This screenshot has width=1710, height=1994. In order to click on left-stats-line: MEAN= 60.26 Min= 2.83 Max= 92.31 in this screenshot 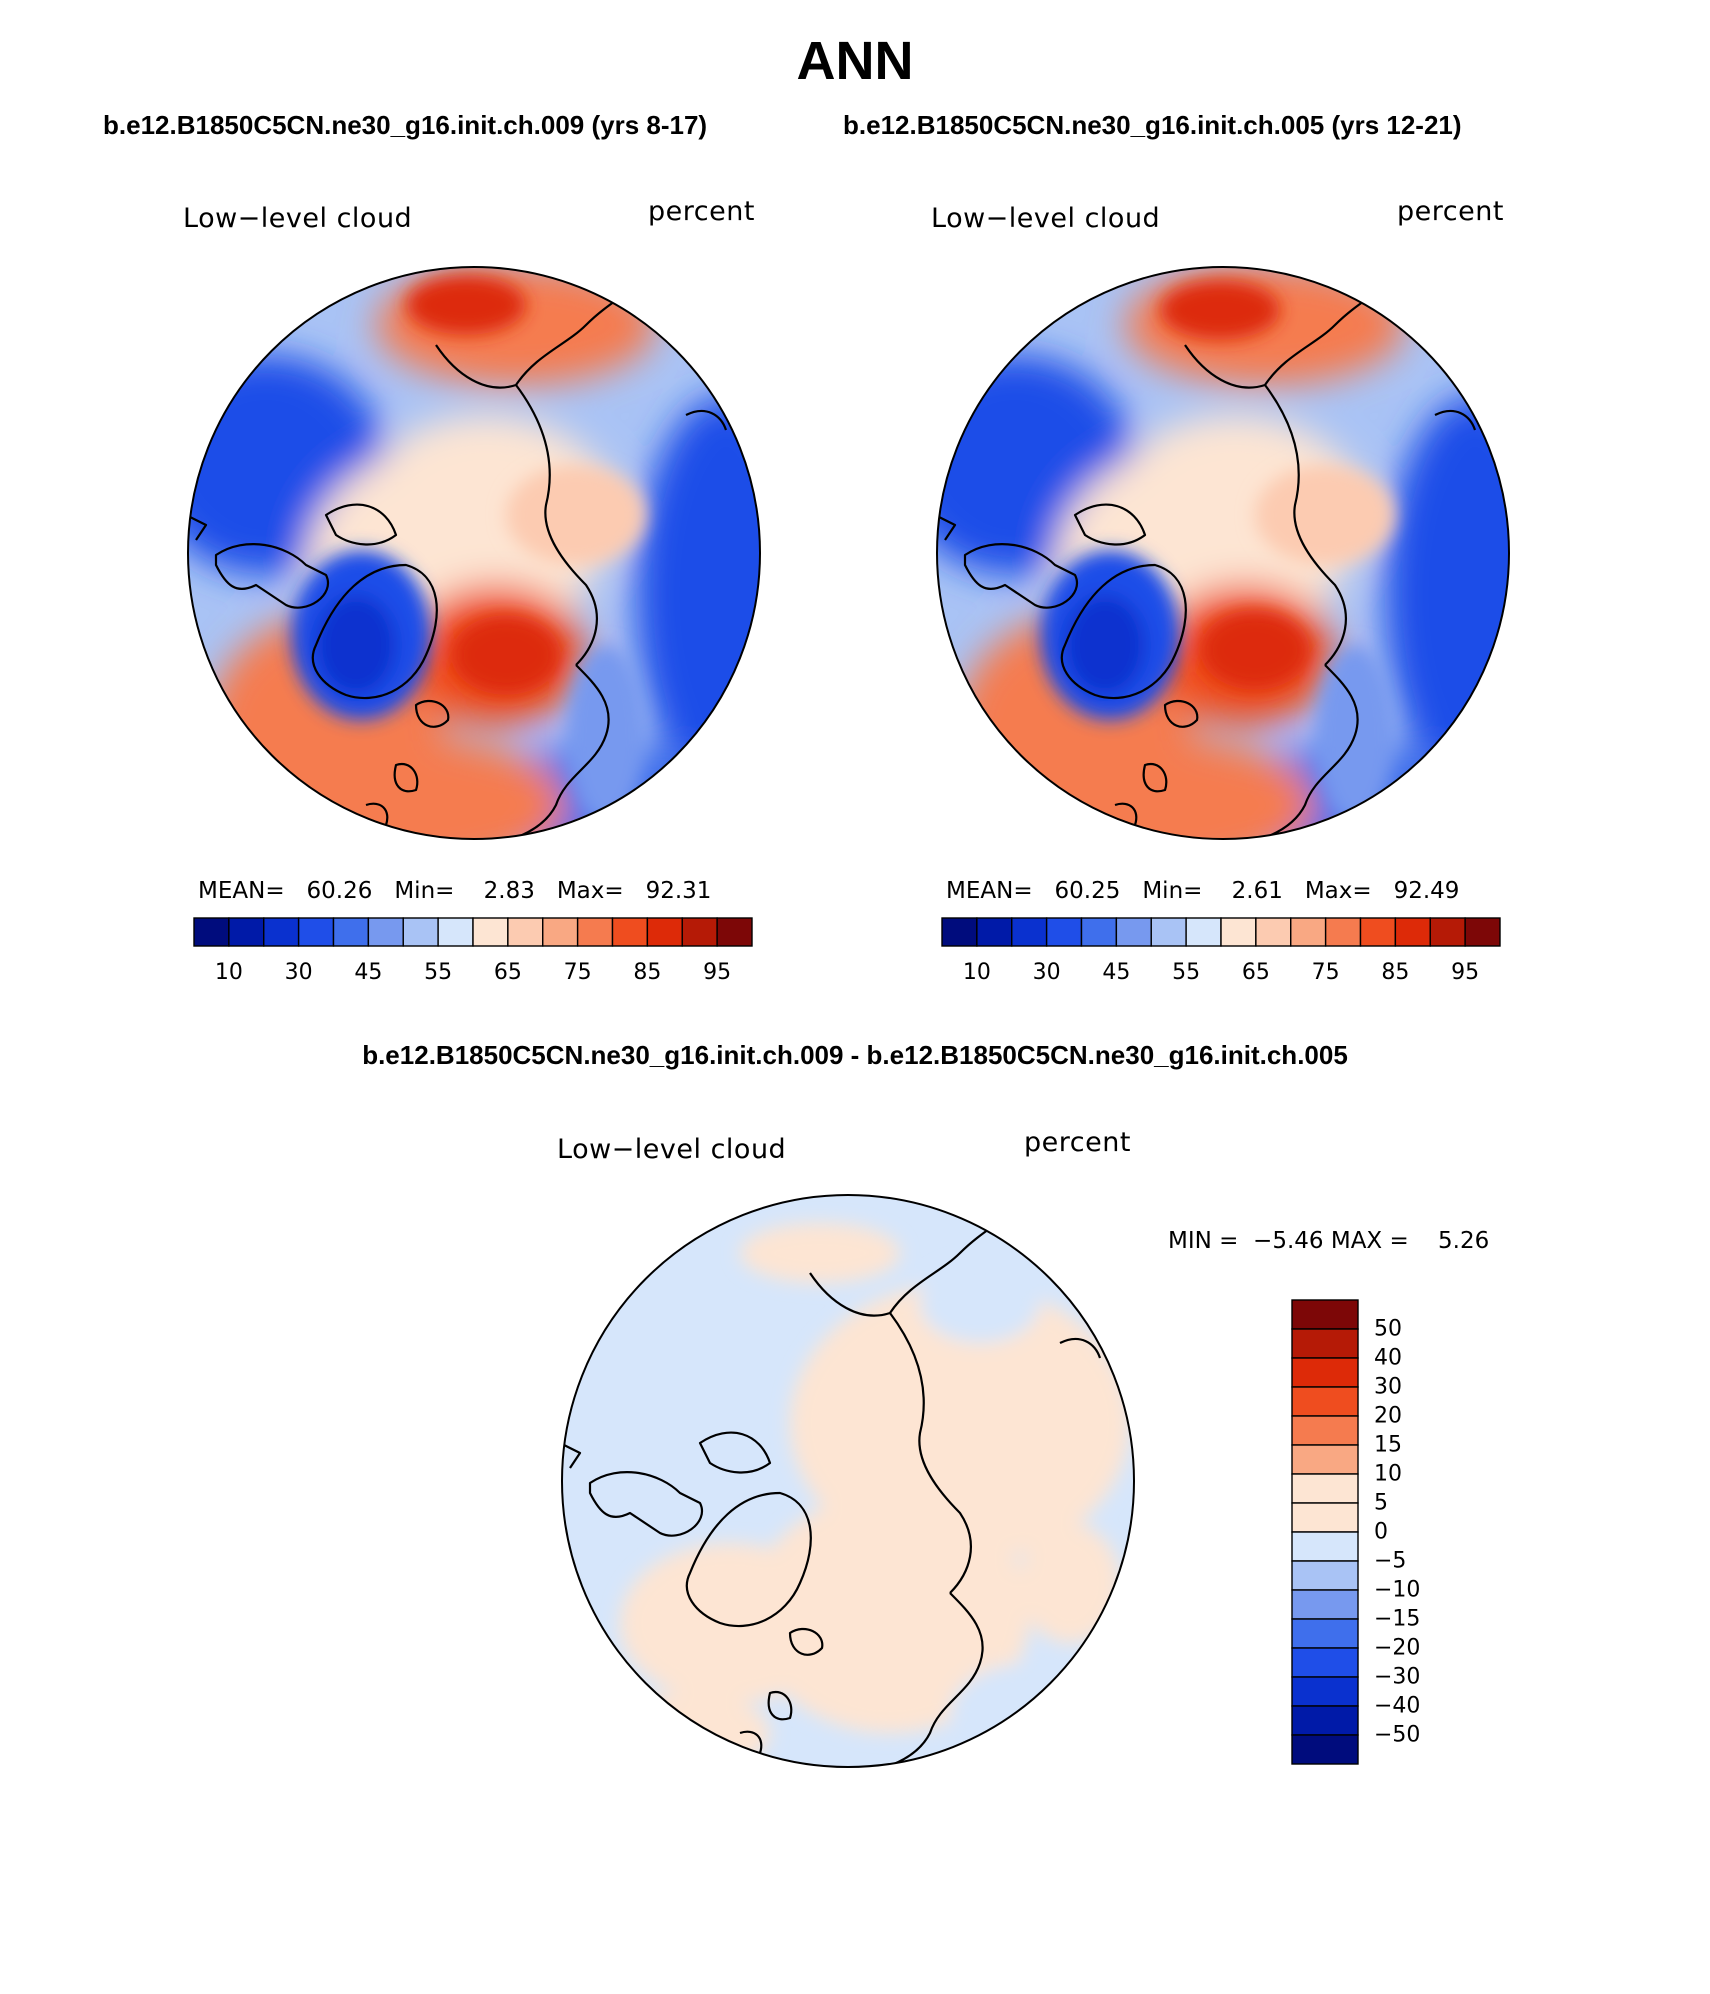, I will do `click(454, 891)`.